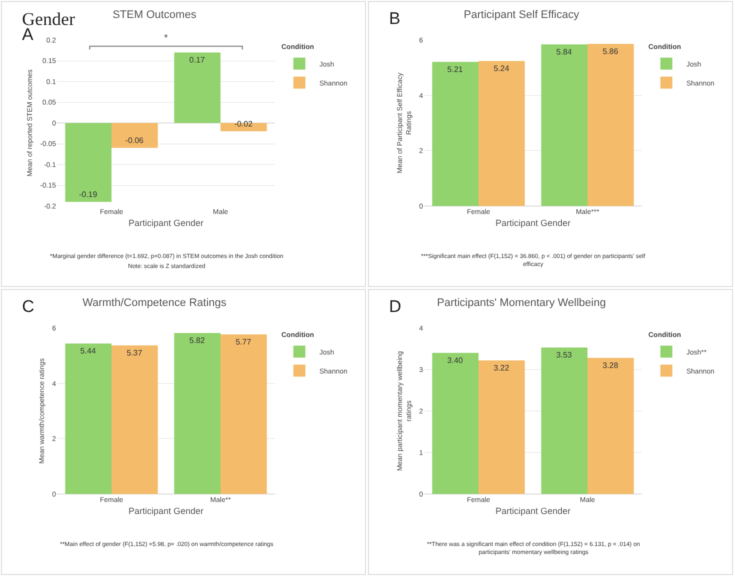 This screenshot has width=735, height=576. I want to click on data-label: 5.21, so click(455, 69).